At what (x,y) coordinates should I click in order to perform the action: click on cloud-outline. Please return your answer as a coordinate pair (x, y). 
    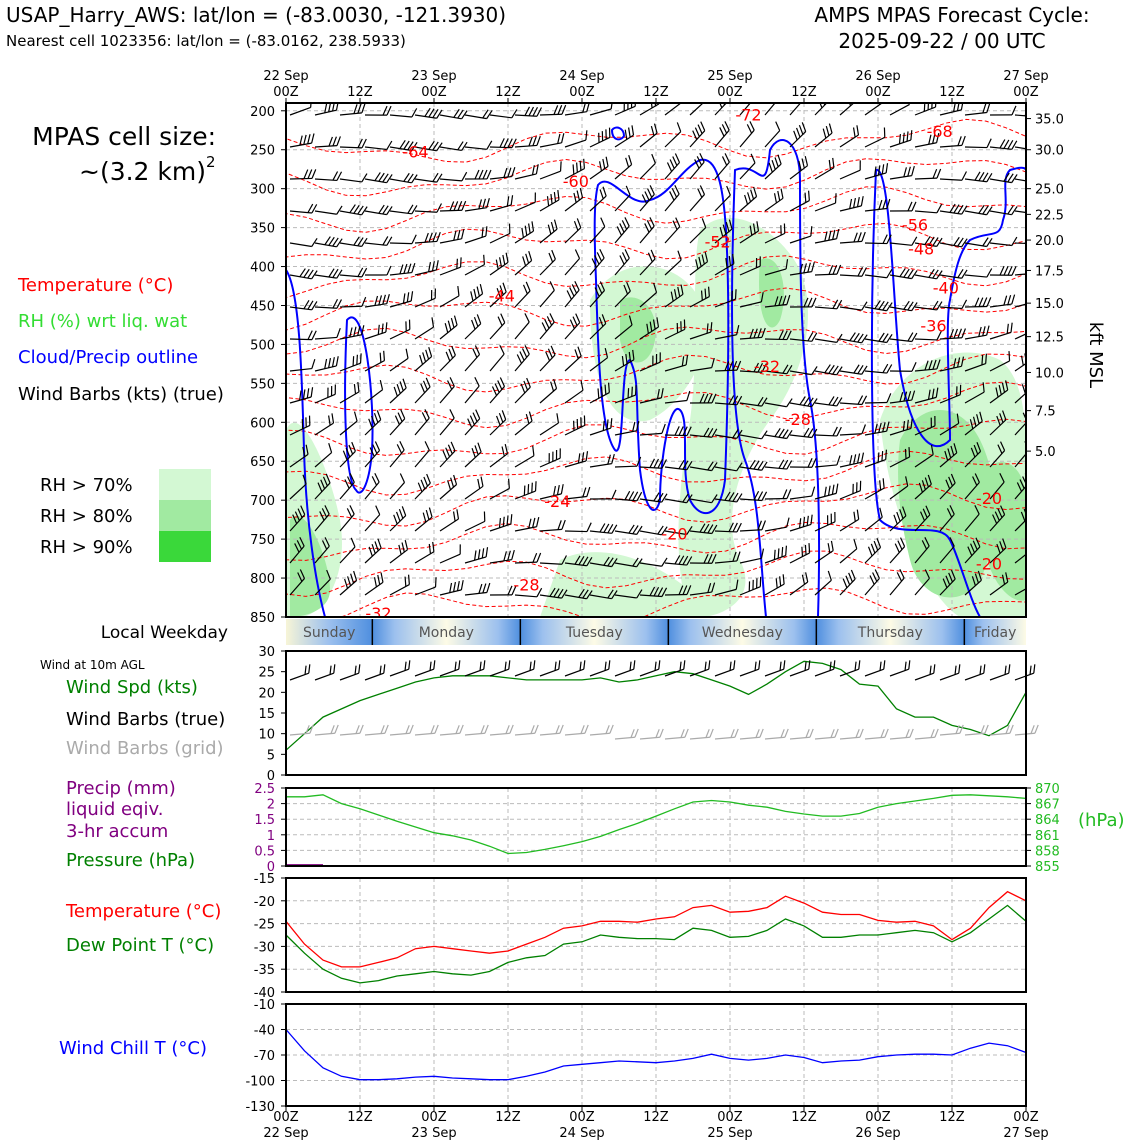
    Looking at the image, I should click on (618, 133).